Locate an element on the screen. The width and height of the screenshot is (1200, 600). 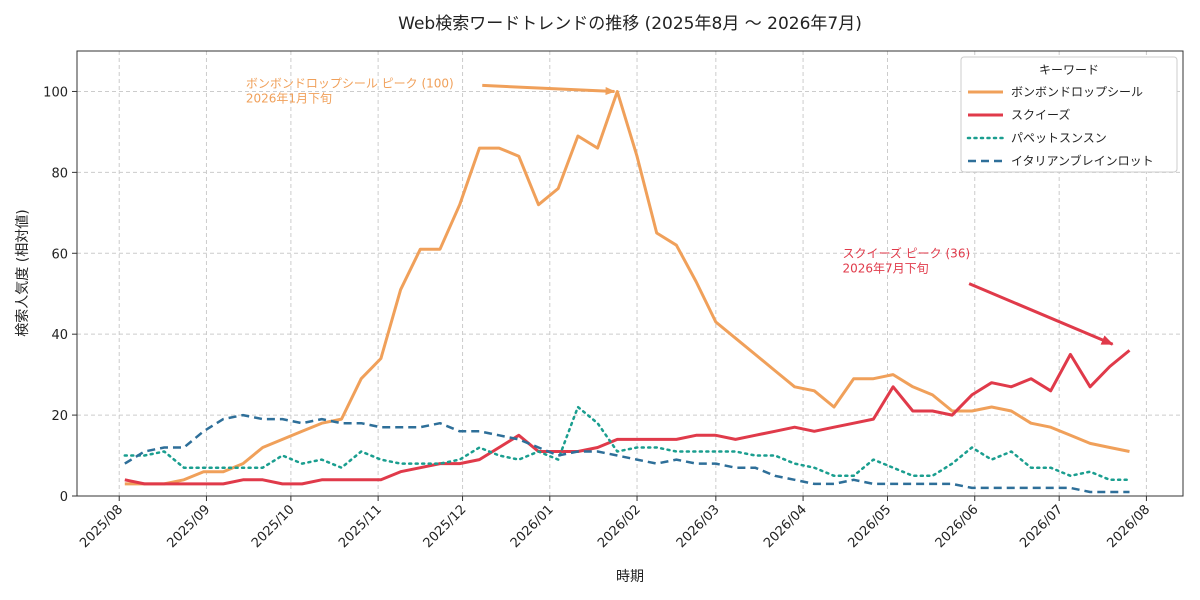
x-tick-label: 2026/02 is located at coordinates (619, 526).